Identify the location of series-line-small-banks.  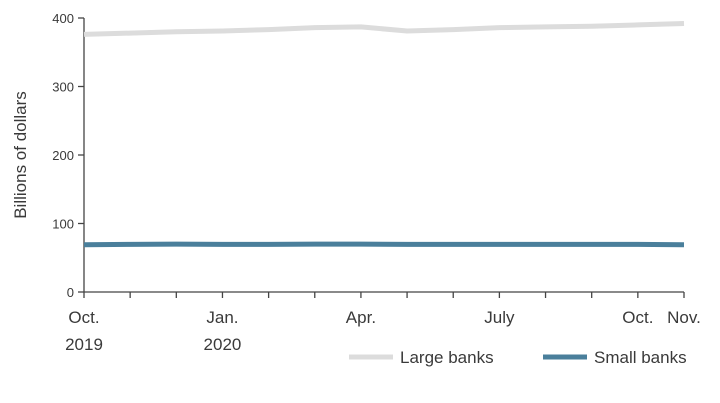
(384, 244).